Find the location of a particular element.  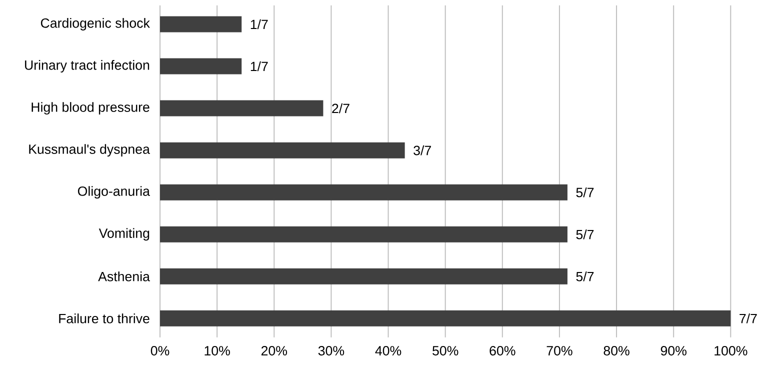

y-tick-label: Vomiting is located at coordinates (124, 234).